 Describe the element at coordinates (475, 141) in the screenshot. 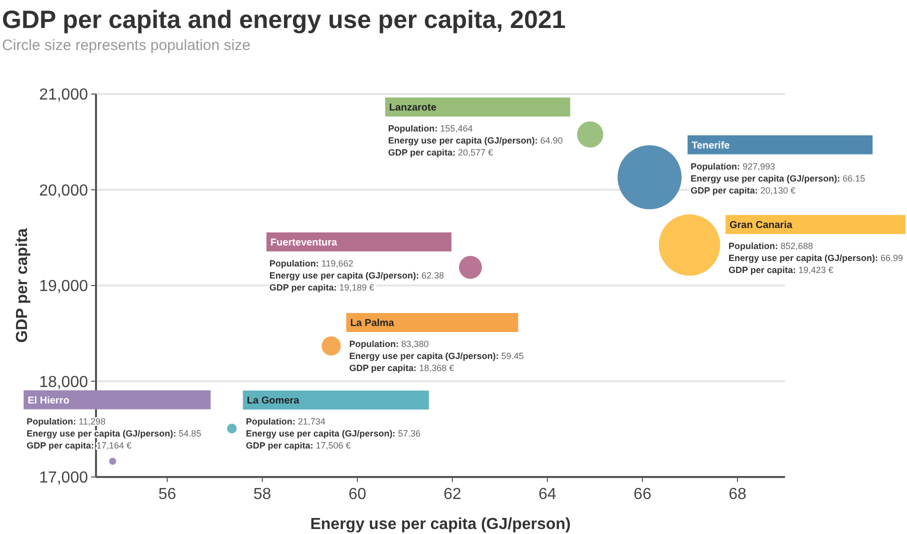

I see `annotation: Energy use per capita (GJ/person): 64.90` at that location.